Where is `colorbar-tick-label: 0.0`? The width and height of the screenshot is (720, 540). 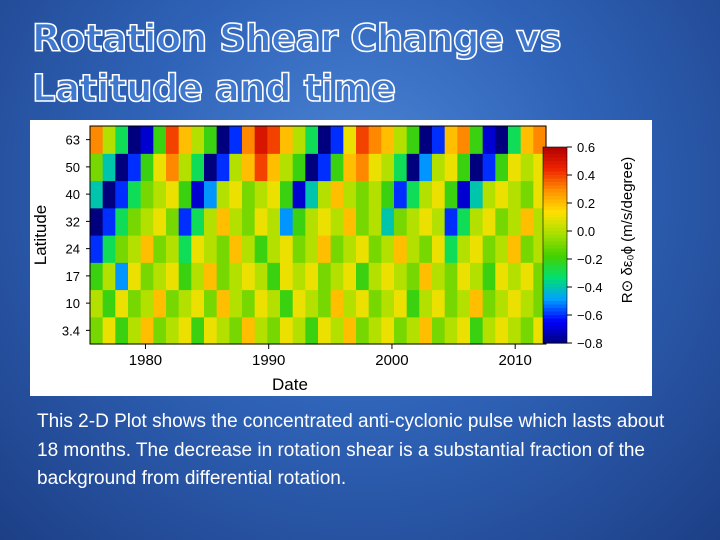 colorbar-tick-label: 0.0 is located at coordinates (586, 231).